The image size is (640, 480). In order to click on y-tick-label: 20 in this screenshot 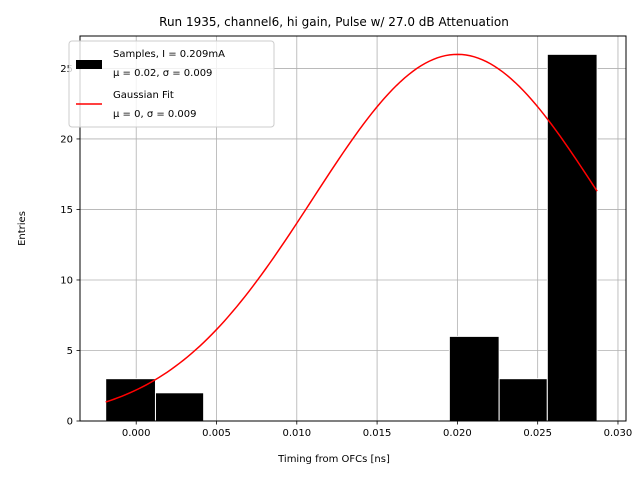, I will do `click(66, 139)`.